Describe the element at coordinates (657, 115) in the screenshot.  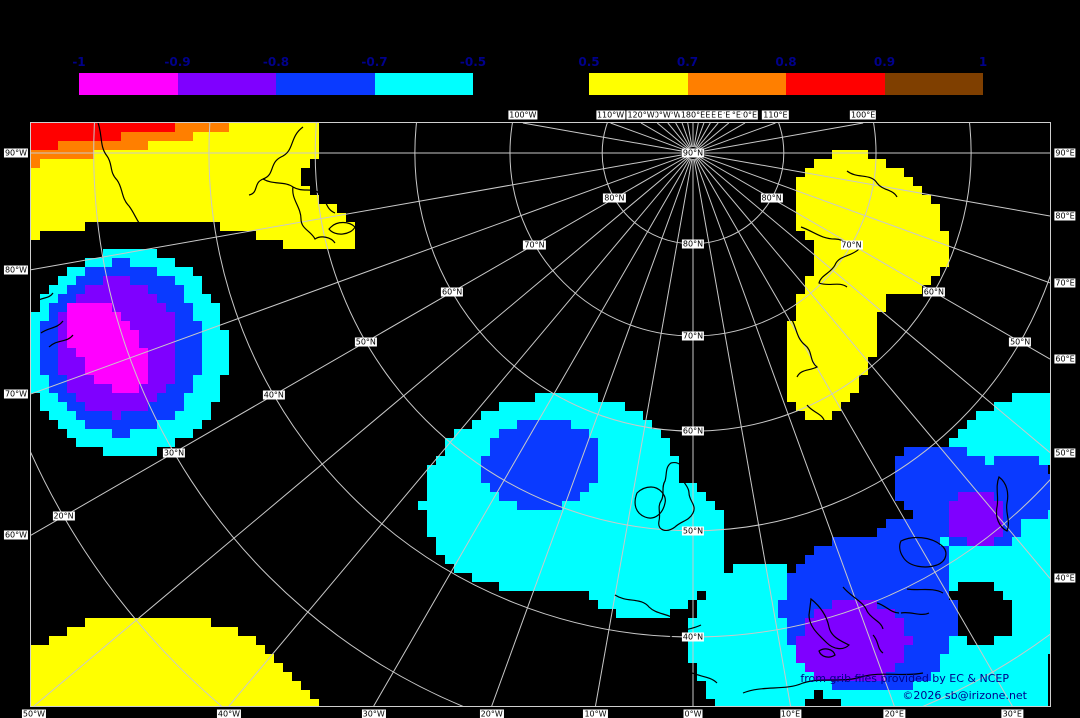
I see `graticule-label: 130°W` at that location.